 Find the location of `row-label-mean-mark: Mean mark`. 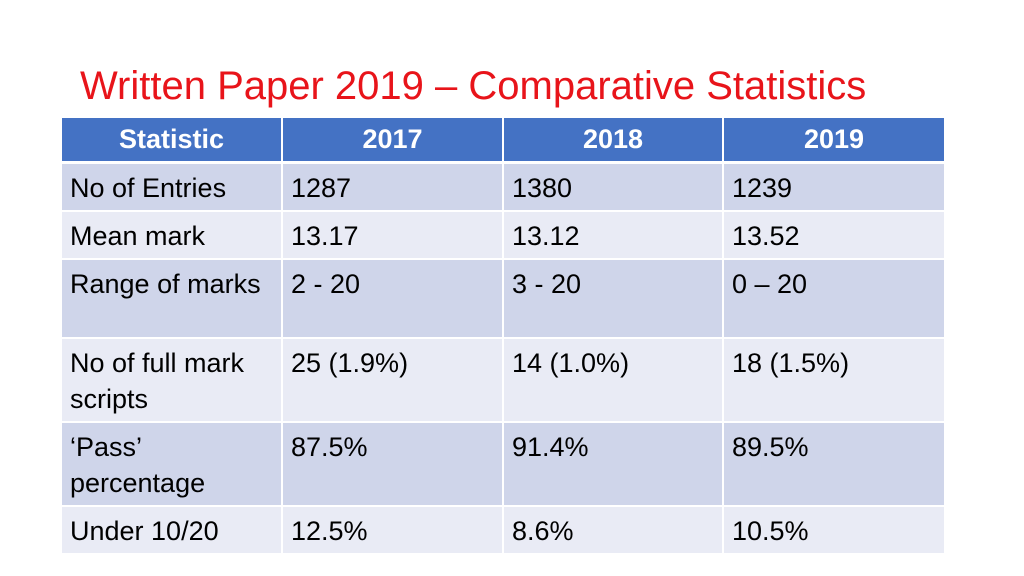

row-label-mean-mark: Mean mark is located at coordinates (172, 235).